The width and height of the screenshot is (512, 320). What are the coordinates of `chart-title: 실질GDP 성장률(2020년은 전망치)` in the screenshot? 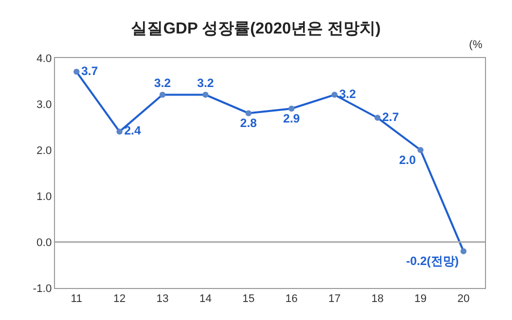 It's located at (256, 29).